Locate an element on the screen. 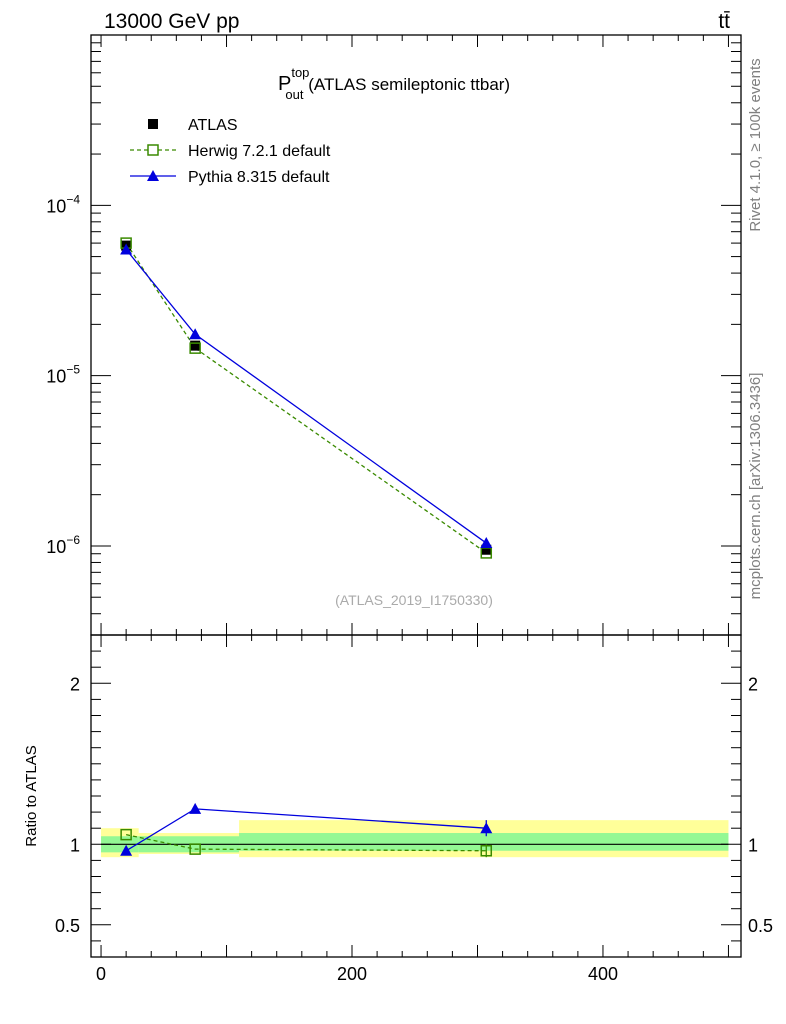 The width and height of the screenshot is (786, 1024). main-series is located at coordinates (306, 398).